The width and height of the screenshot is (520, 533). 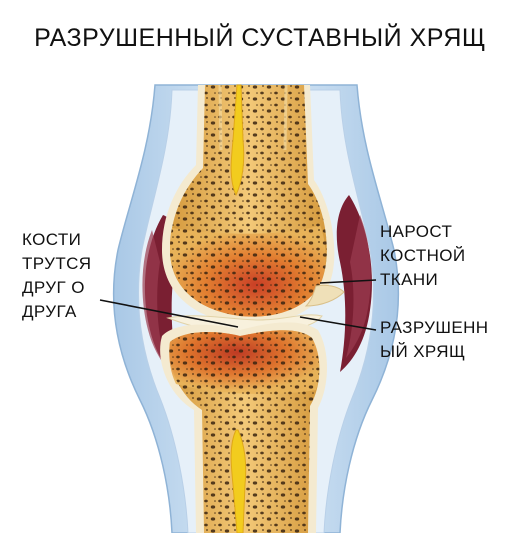 I want to click on label-damaged-cartilage: РАЗРУШЕНН ЫЙ ХРЯЩ, so click(x=434, y=340).